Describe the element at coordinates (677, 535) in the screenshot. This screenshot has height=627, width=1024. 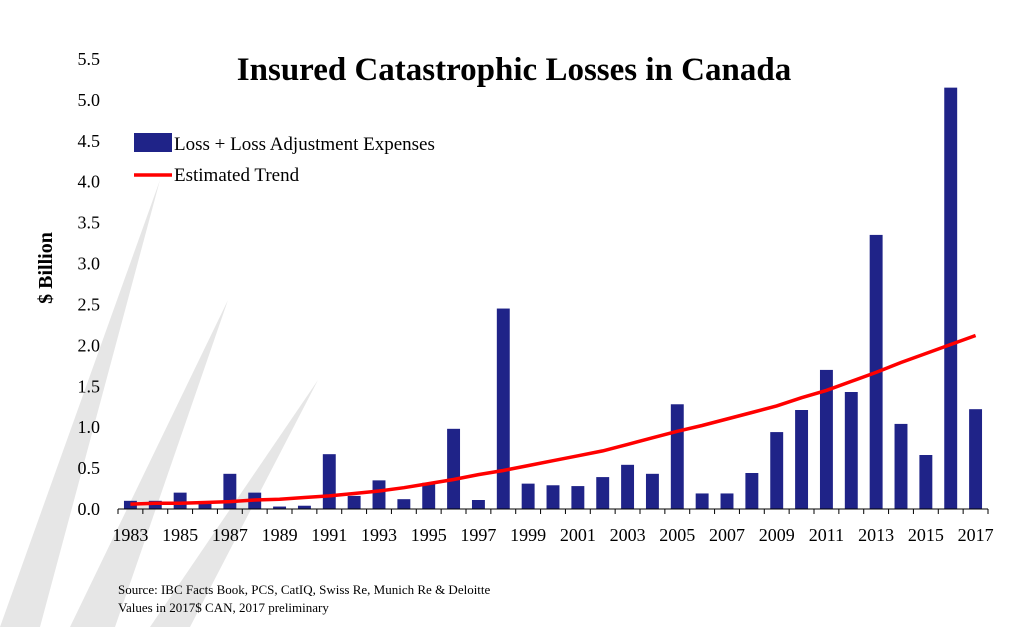
I see `x-tick-label: 2005` at that location.